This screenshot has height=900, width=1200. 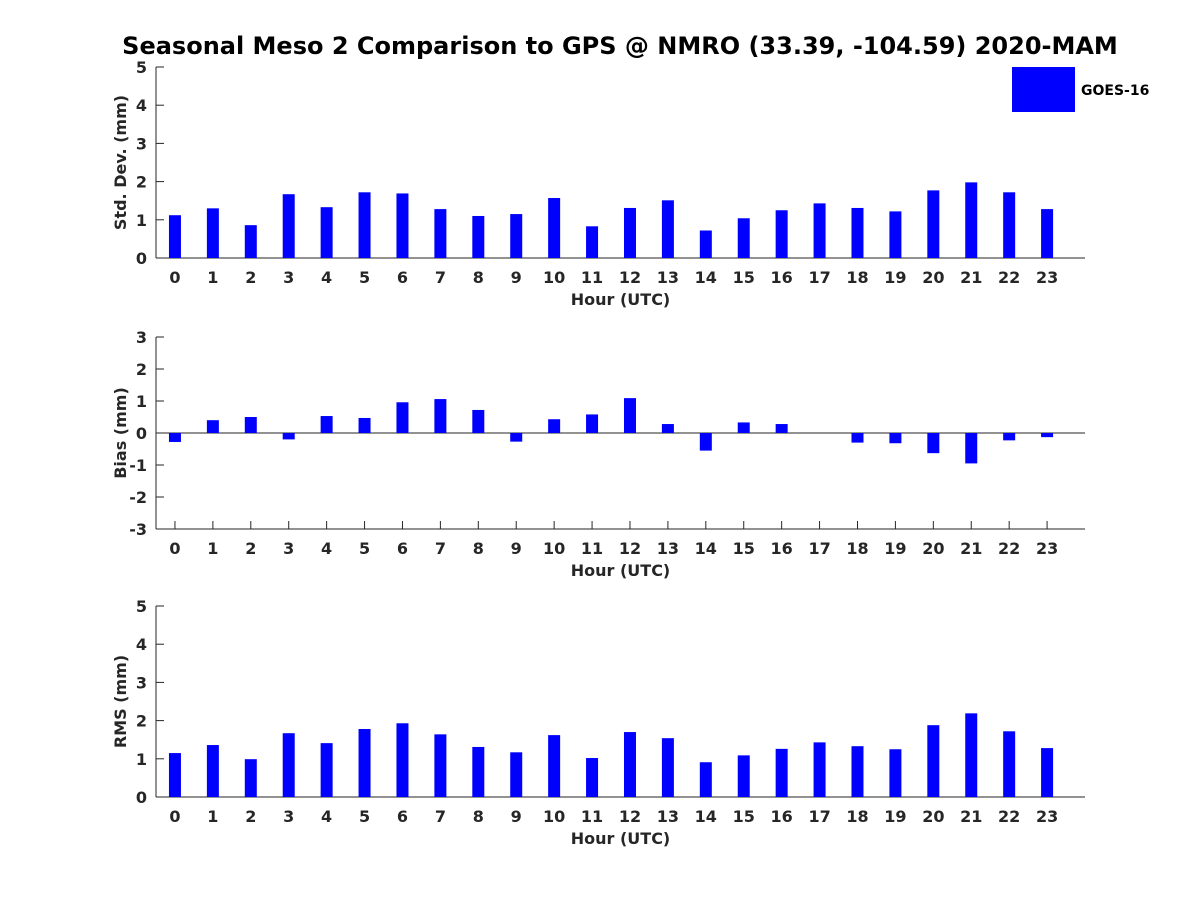 I want to click on rms-x-tick-label: 10, so click(x=554, y=816).